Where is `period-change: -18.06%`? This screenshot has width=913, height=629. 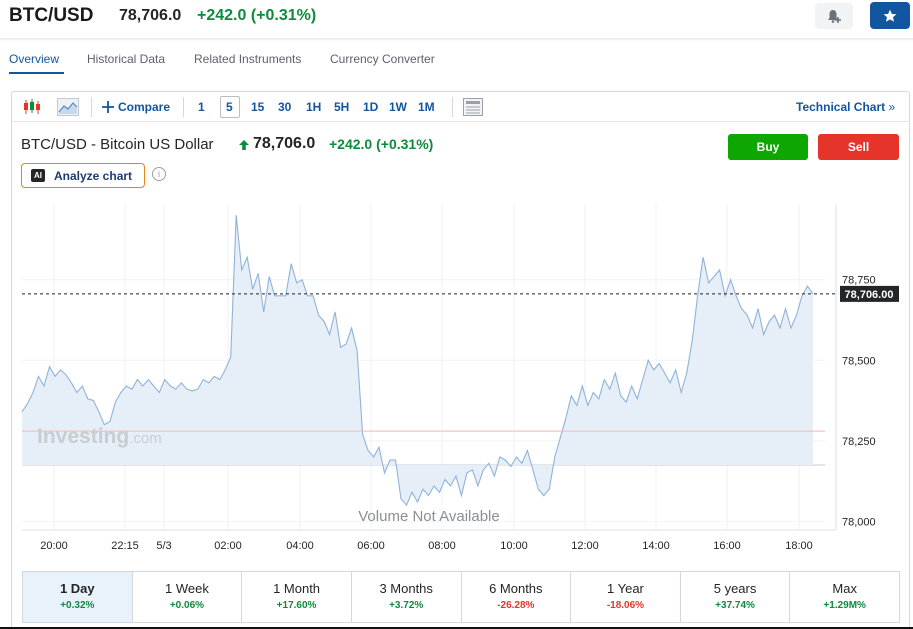
period-change: -18.06% is located at coordinates (625, 605).